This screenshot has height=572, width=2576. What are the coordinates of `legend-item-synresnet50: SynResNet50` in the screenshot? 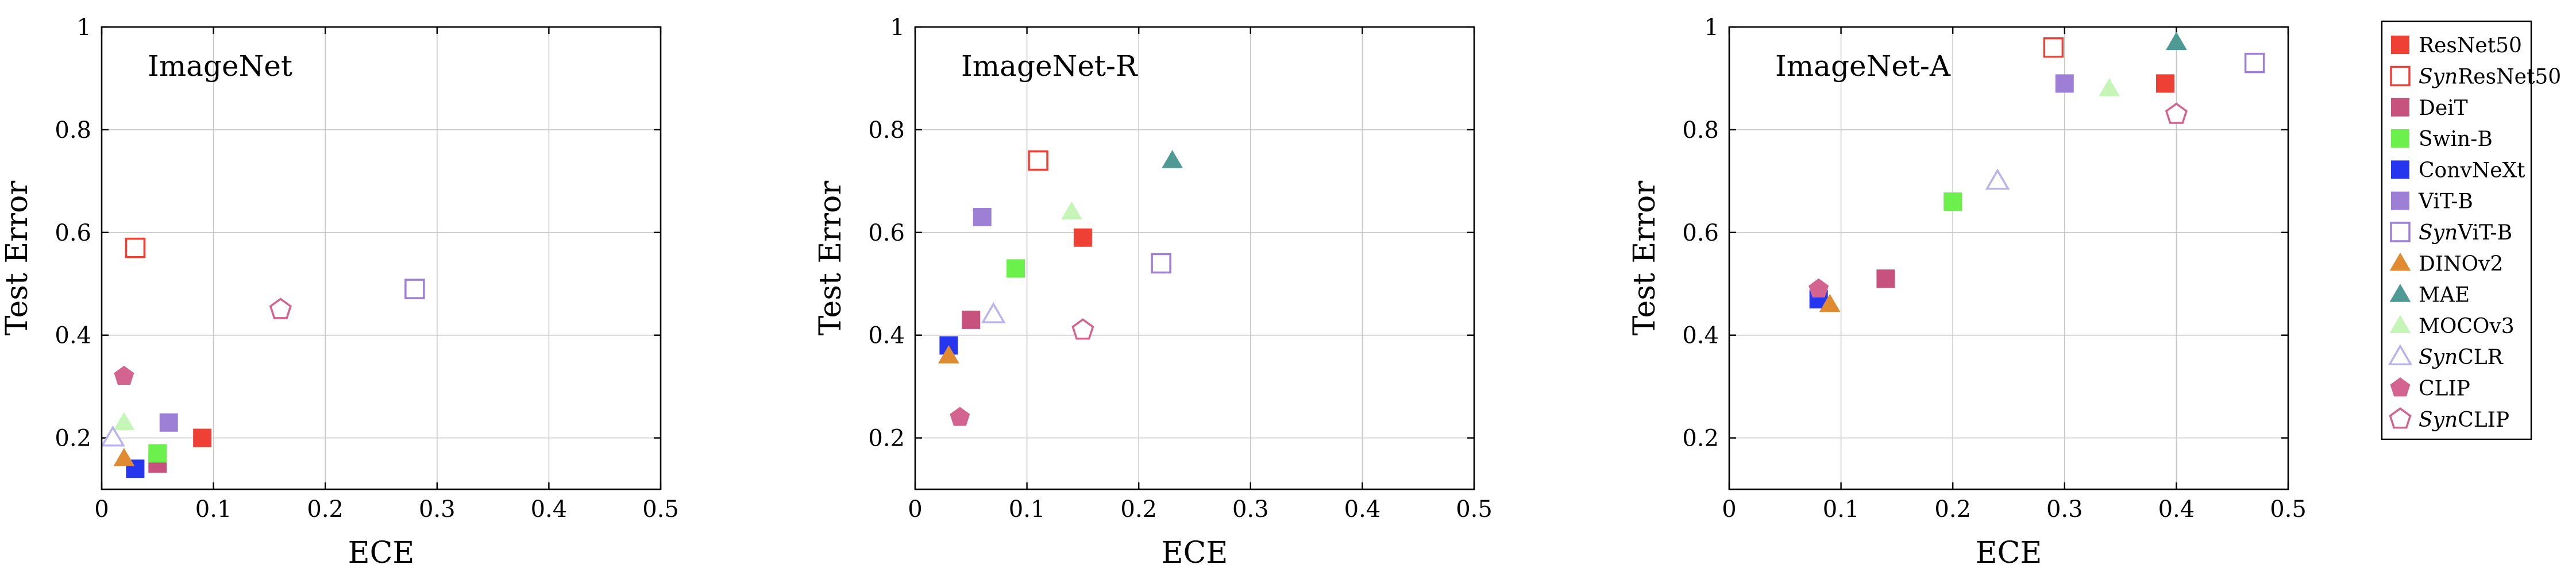 It's located at (2476, 76).